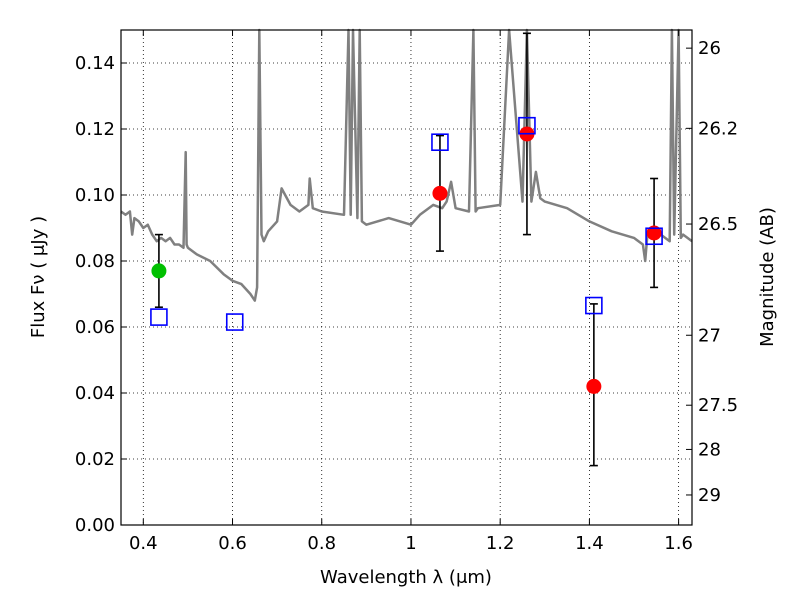 The width and height of the screenshot is (800, 600). Describe the element at coordinates (95, 261) in the screenshot. I see `y-tick-label: 0.08` at that location.